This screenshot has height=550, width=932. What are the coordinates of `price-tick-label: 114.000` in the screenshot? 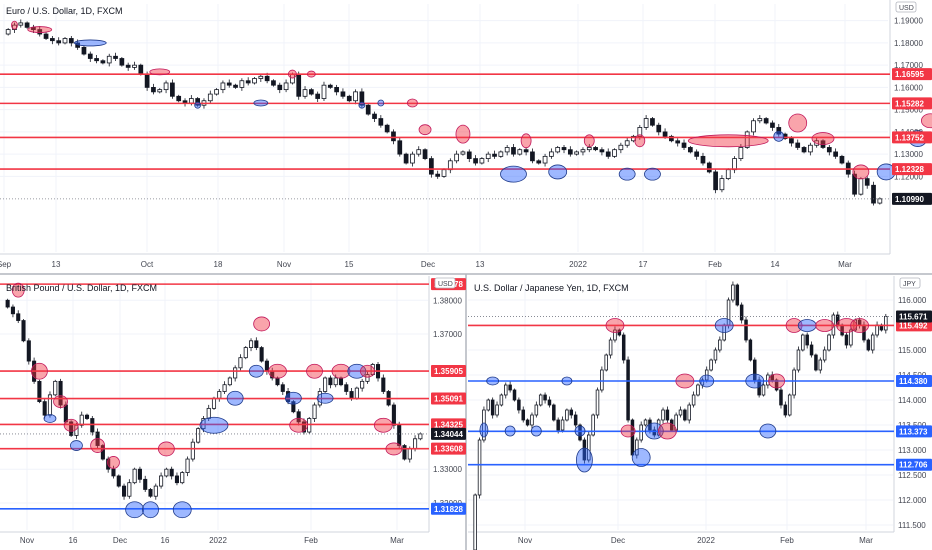 It's located at (912, 400).